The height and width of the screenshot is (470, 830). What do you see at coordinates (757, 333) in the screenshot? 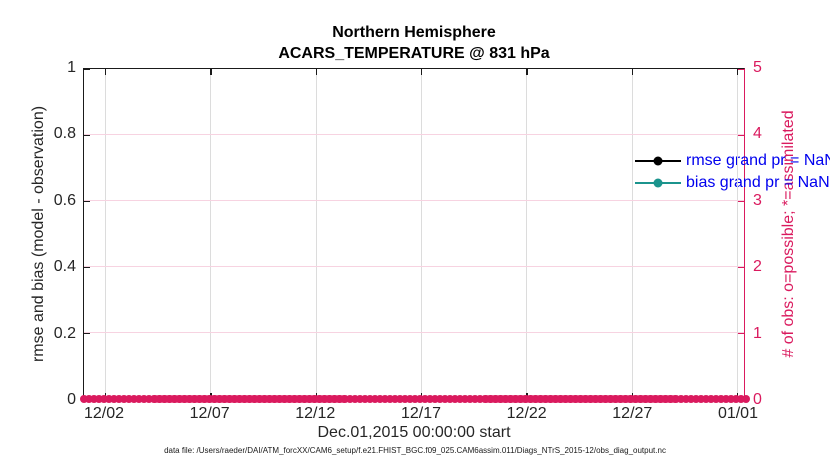
I see `y-tick-label-right: 1` at bounding box center [757, 333].